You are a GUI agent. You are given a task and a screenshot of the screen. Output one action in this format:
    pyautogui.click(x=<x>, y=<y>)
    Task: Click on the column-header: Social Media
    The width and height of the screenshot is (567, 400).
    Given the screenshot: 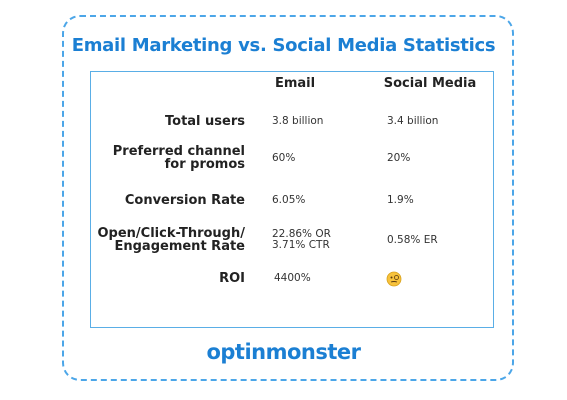 What is the action you would take?
    pyautogui.click(x=430, y=83)
    